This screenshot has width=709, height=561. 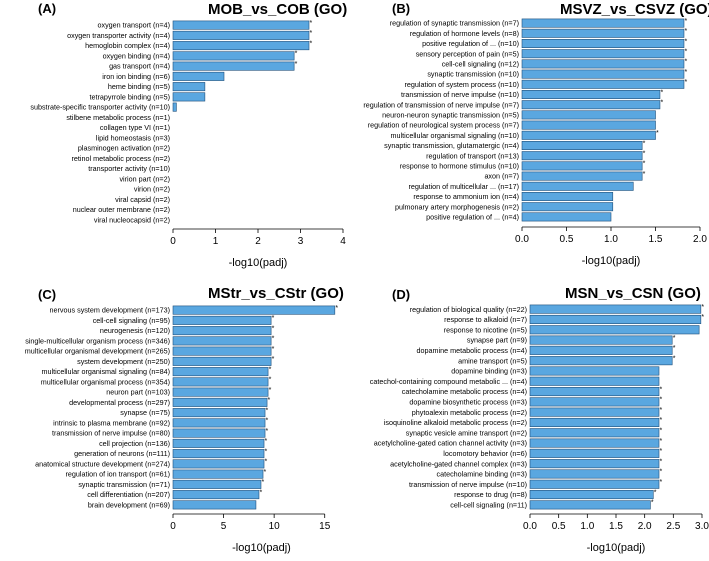 I want to click on category-label: phytoalexin metabolic process (n=2), so click(x=469, y=412).